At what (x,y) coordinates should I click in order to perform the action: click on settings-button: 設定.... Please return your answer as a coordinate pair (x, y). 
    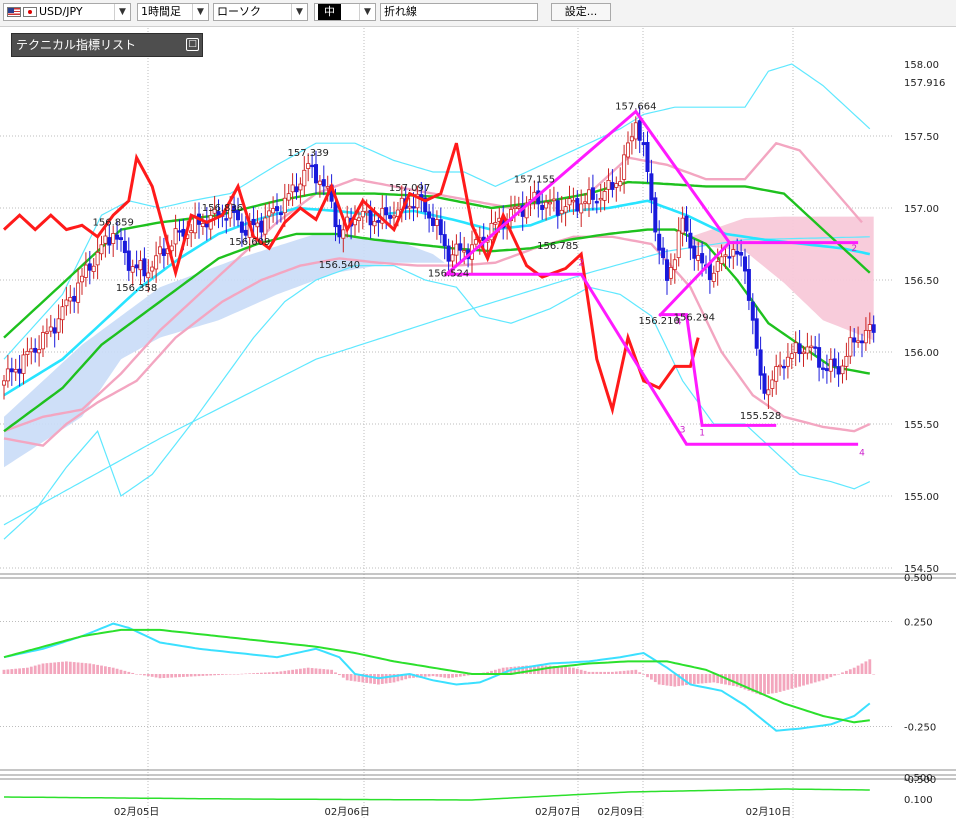
    Looking at the image, I should click on (581, 12).